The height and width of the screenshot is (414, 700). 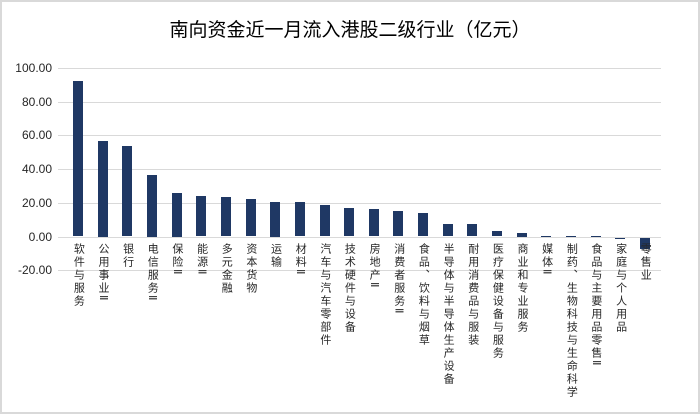 What do you see at coordinates (620, 288) in the screenshot?
I see `x-axis-category-label: 家庭与个人用品` at bounding box center [620, 288].